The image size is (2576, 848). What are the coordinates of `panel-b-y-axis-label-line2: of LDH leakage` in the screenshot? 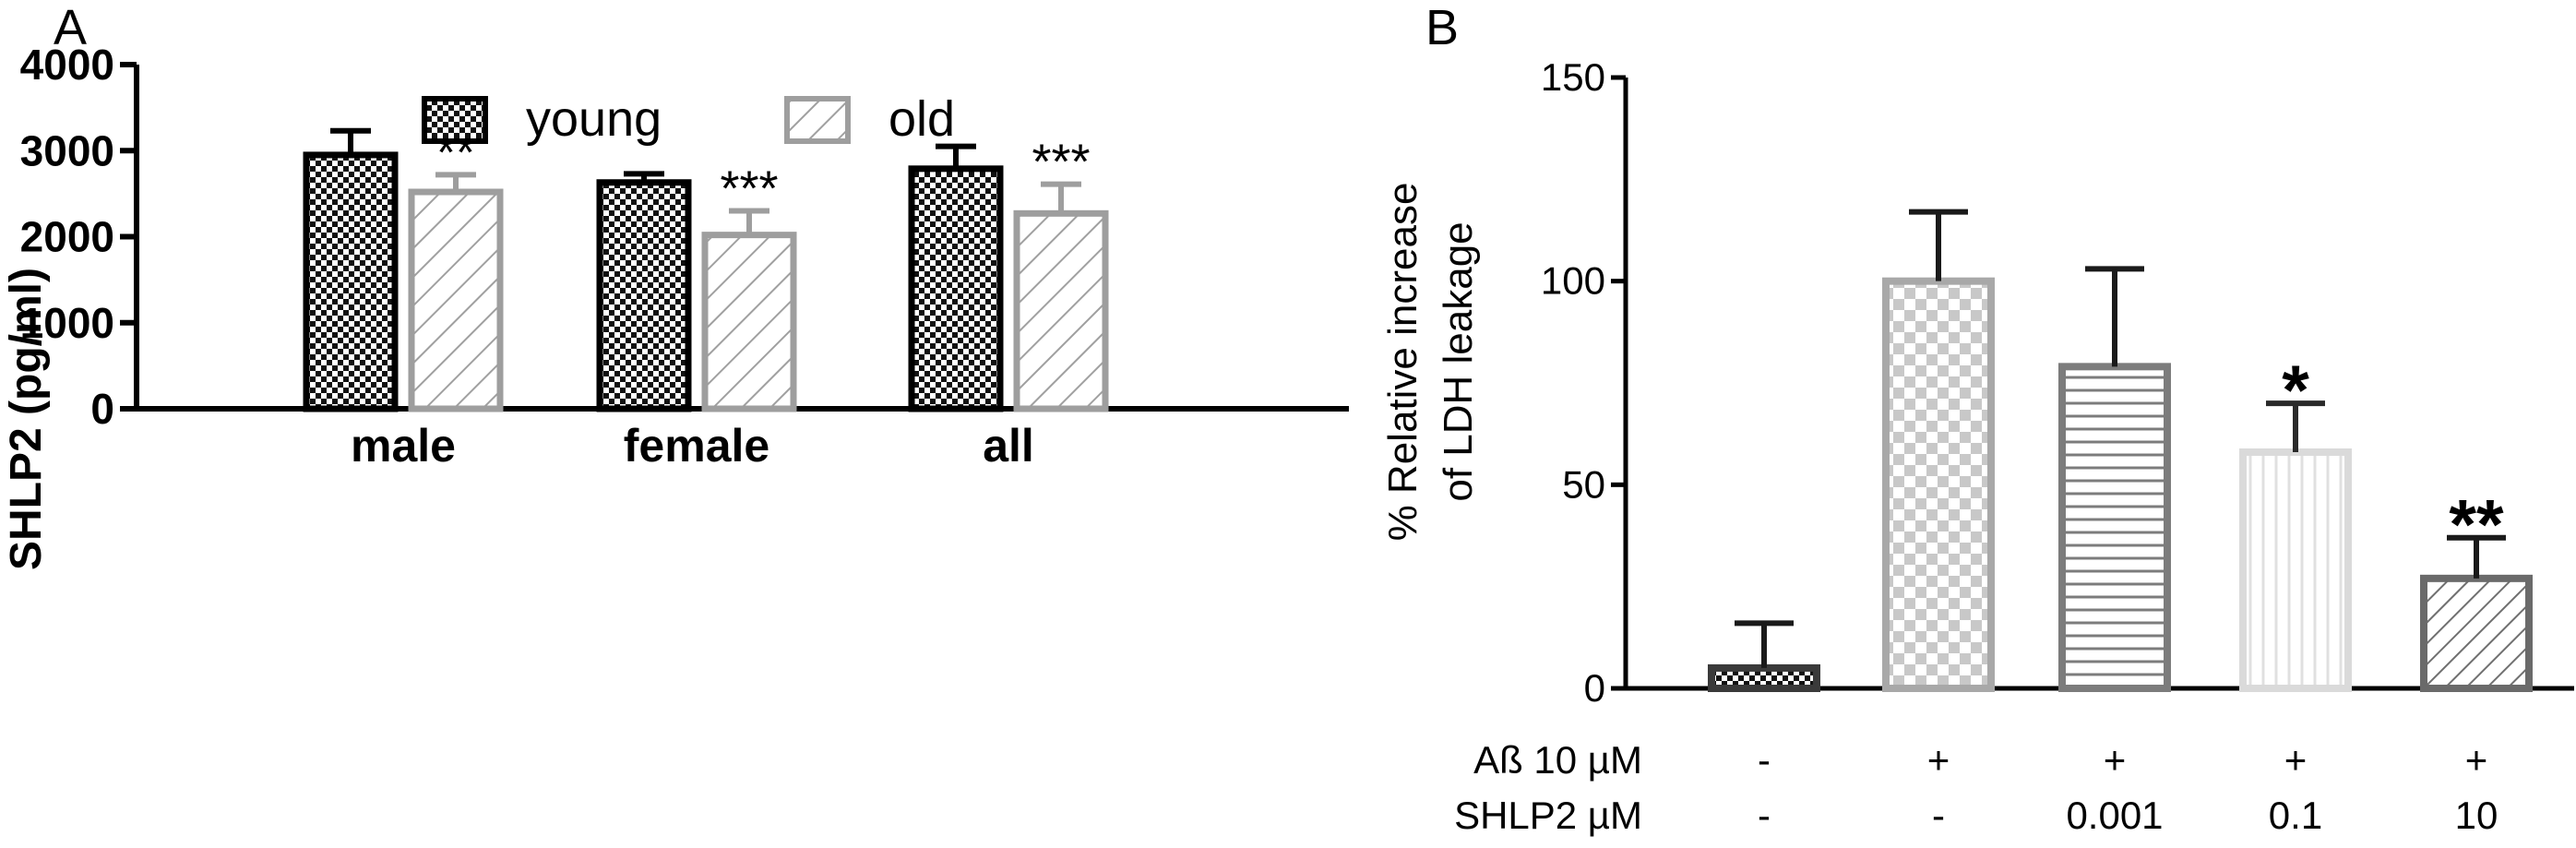 It's located at (1458, 361).